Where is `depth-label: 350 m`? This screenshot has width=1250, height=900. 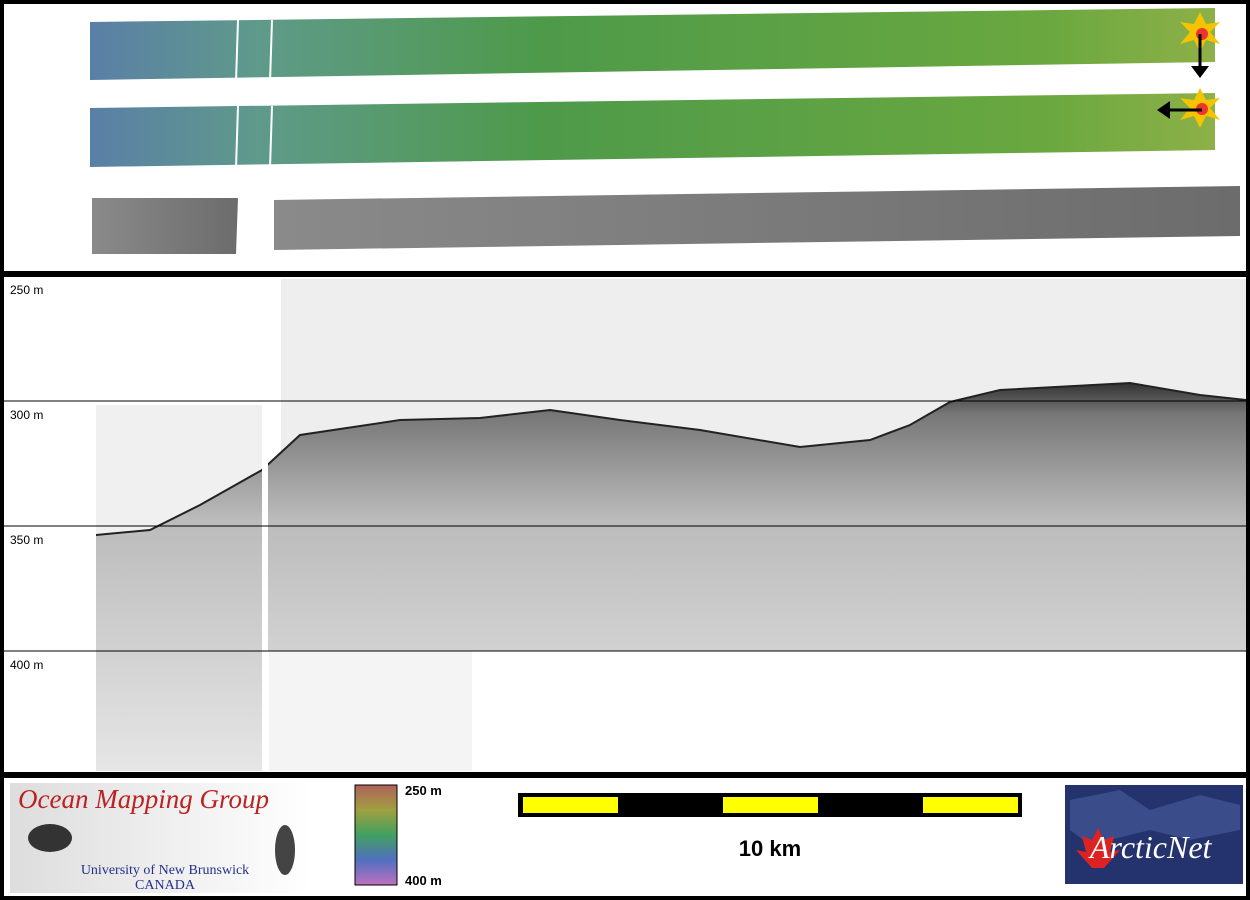
depth-label: 350 m is located at coordinates (26, 540).